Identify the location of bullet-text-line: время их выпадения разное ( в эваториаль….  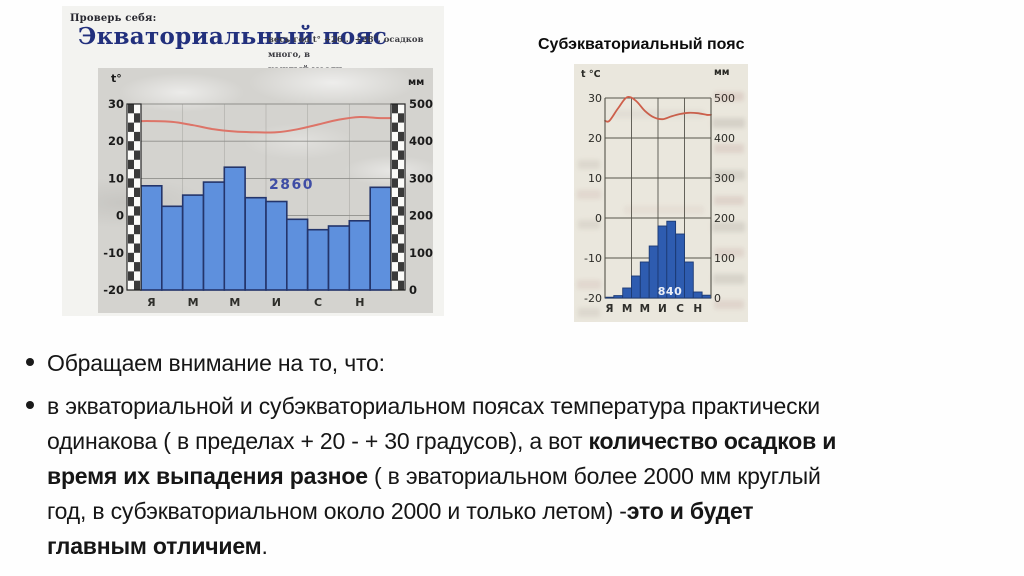
(434, 476).